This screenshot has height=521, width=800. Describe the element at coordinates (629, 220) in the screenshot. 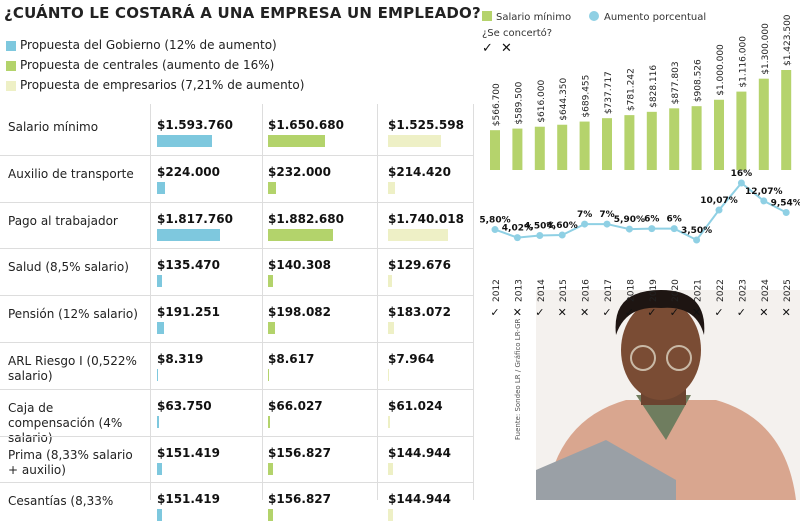

I see `point-label: 5,90%` at that location.